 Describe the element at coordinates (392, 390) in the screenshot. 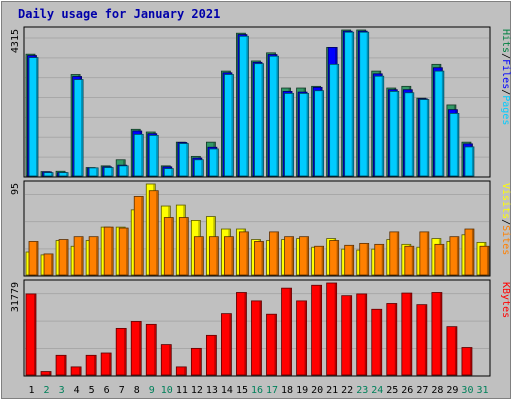

I see `x-tick-label-day-25: 25` at that location.